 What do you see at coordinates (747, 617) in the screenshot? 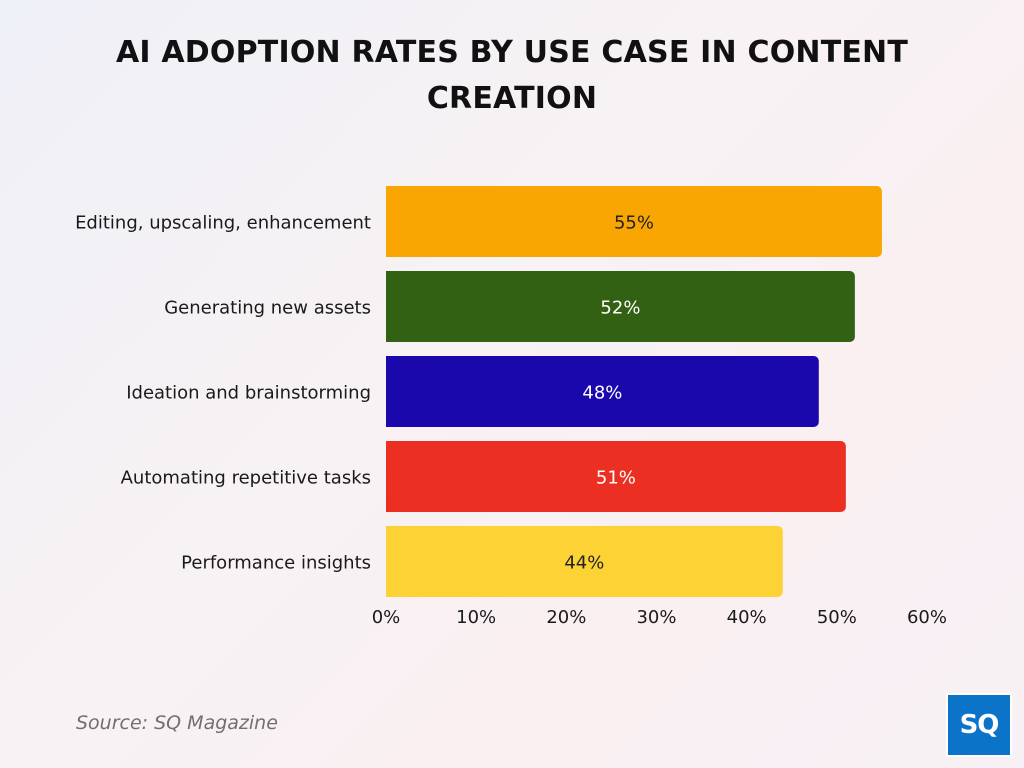
I see `x-tick-label: 40%` at bounding box center [747, 617].